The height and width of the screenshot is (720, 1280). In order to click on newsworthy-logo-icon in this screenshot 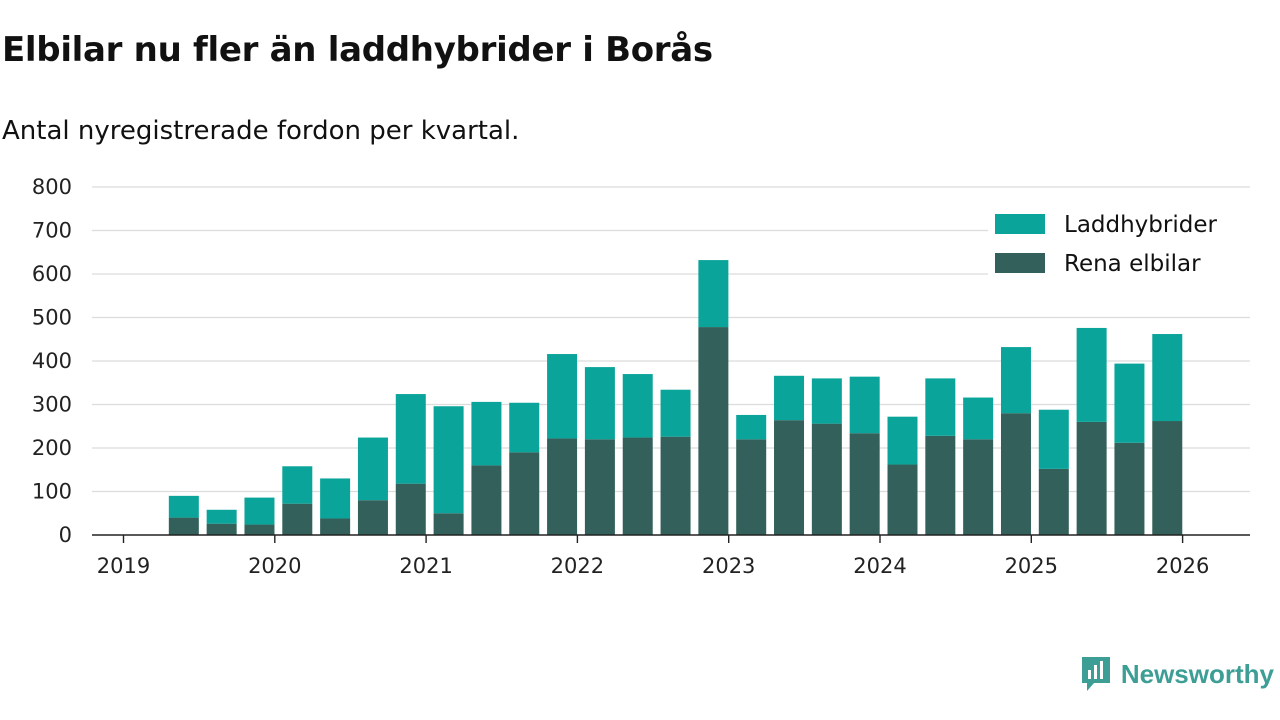, I will do `click(1095, 674)`.